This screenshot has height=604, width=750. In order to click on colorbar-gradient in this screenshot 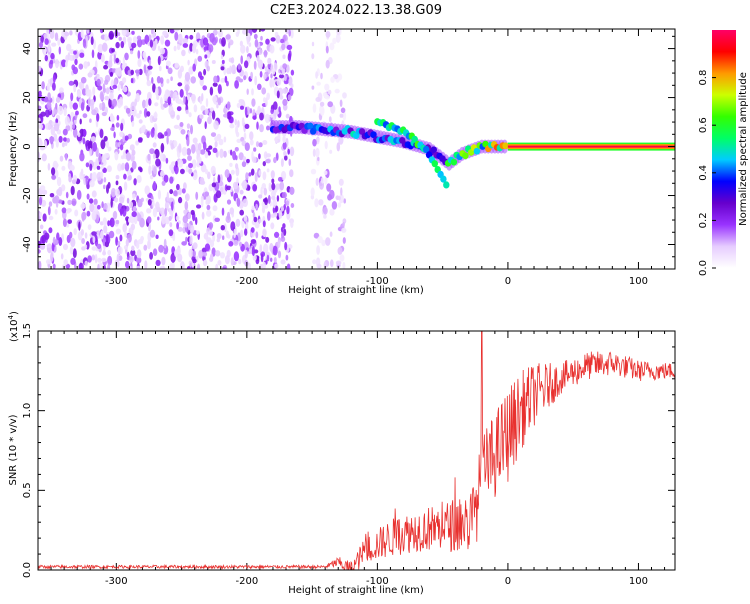, I will do `click(724, 149)`.